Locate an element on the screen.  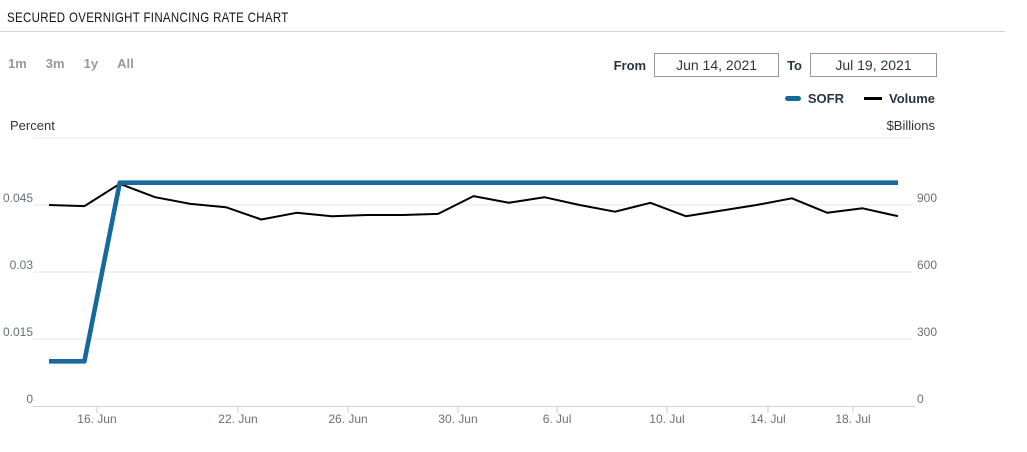
legend-swatch-volume is located at coordinates (873, 98).